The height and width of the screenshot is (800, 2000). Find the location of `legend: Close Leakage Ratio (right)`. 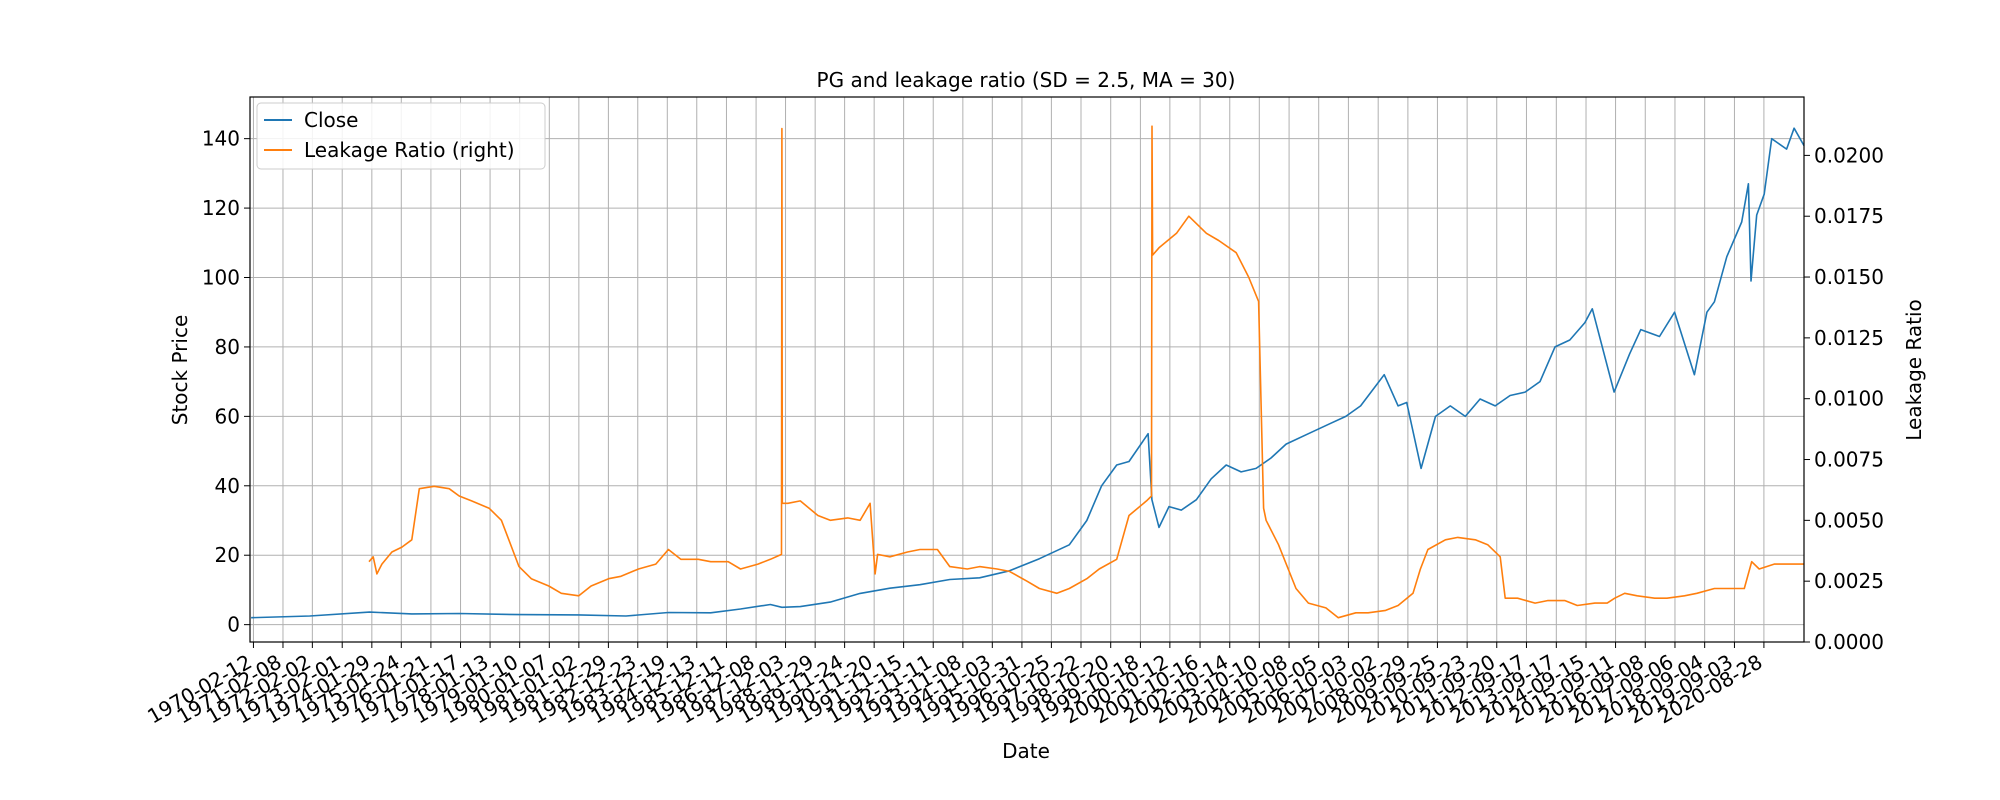

legend: Close Leakage Ratio (right) is located at coordinates (401, 136).